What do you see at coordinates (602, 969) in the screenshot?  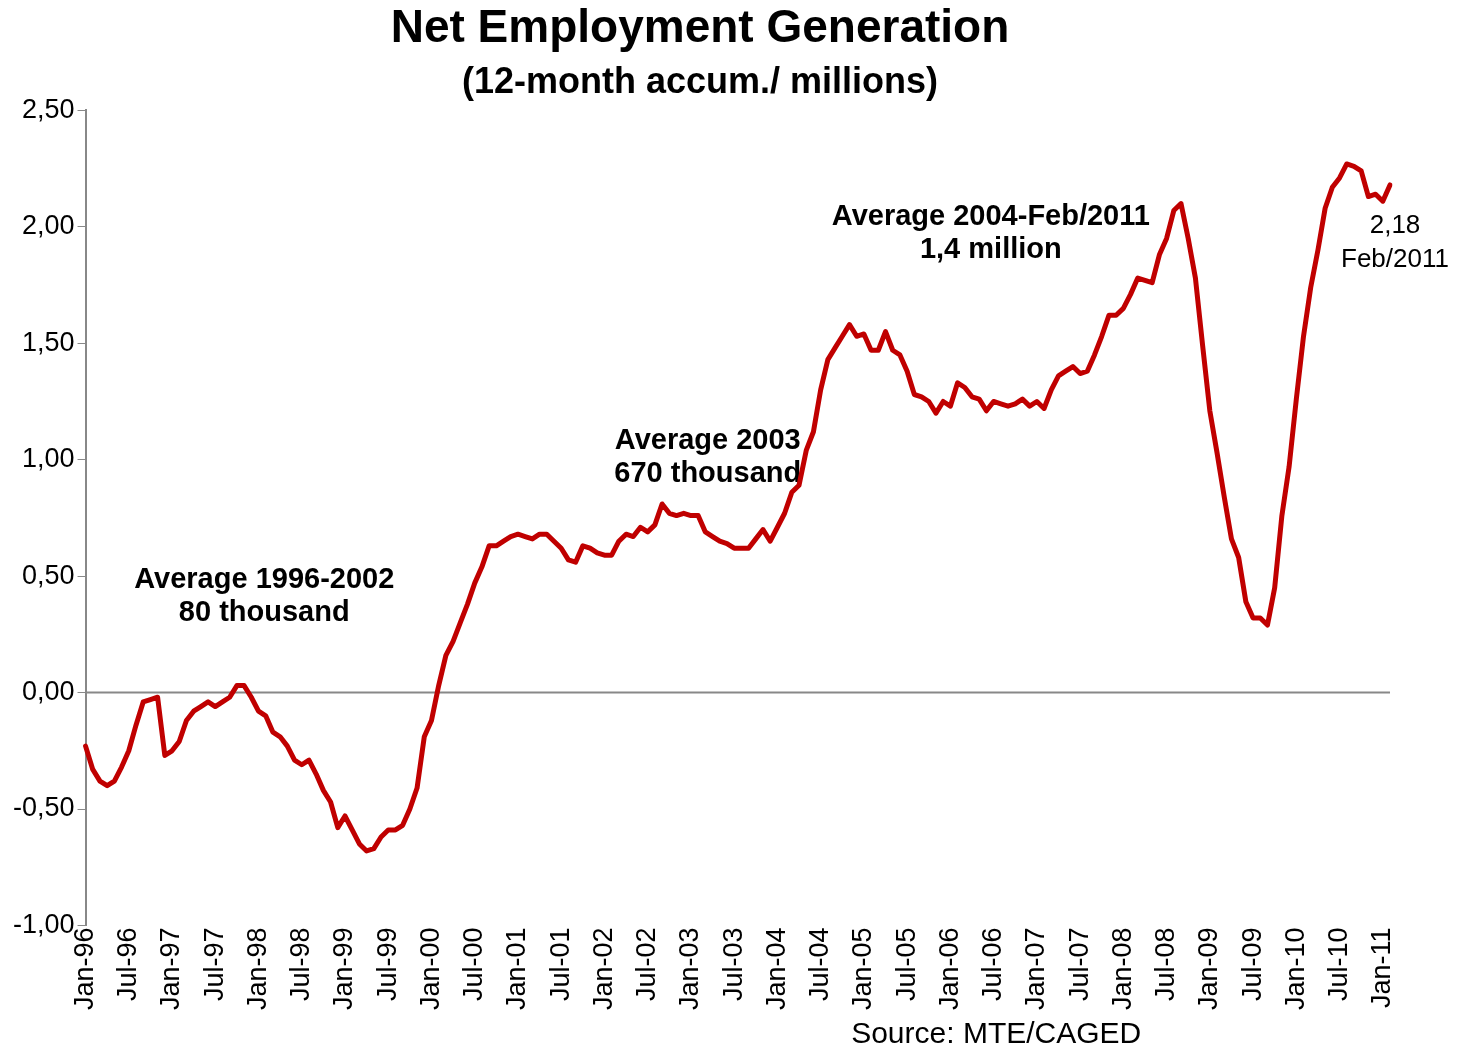 I see `x-tick-label: Jan-02` at bounding box center [602, 969].